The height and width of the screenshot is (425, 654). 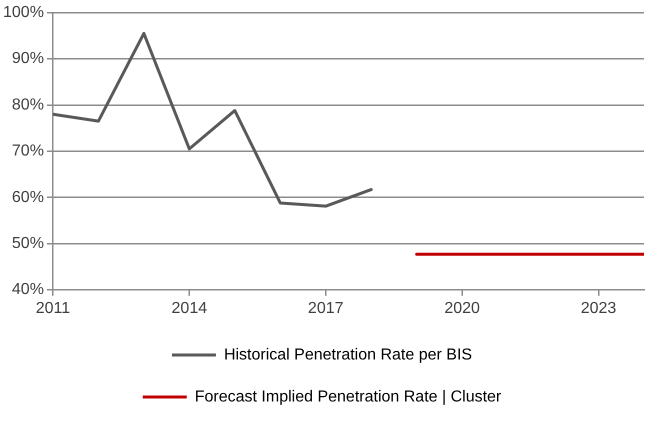 What do you see at coordinates (28, 151) in the screenshot?
I see `y-tick-label: 70%` at bounding box center [28, 151].